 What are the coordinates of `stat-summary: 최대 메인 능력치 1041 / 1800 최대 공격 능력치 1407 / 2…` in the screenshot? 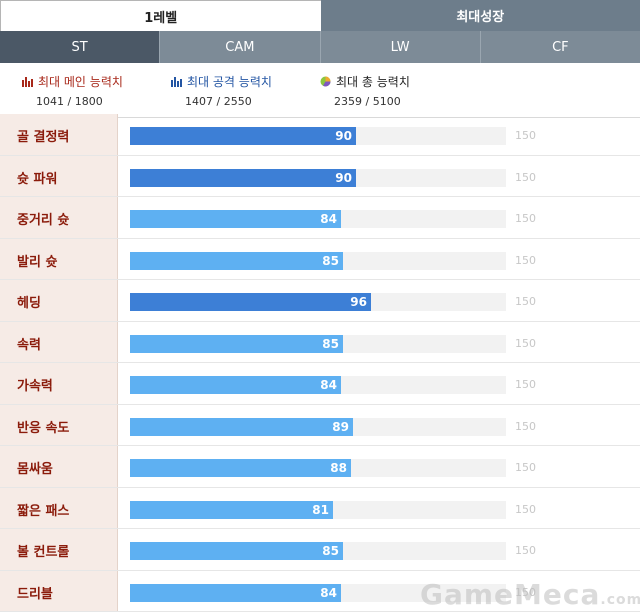 It's located at (320, 90).